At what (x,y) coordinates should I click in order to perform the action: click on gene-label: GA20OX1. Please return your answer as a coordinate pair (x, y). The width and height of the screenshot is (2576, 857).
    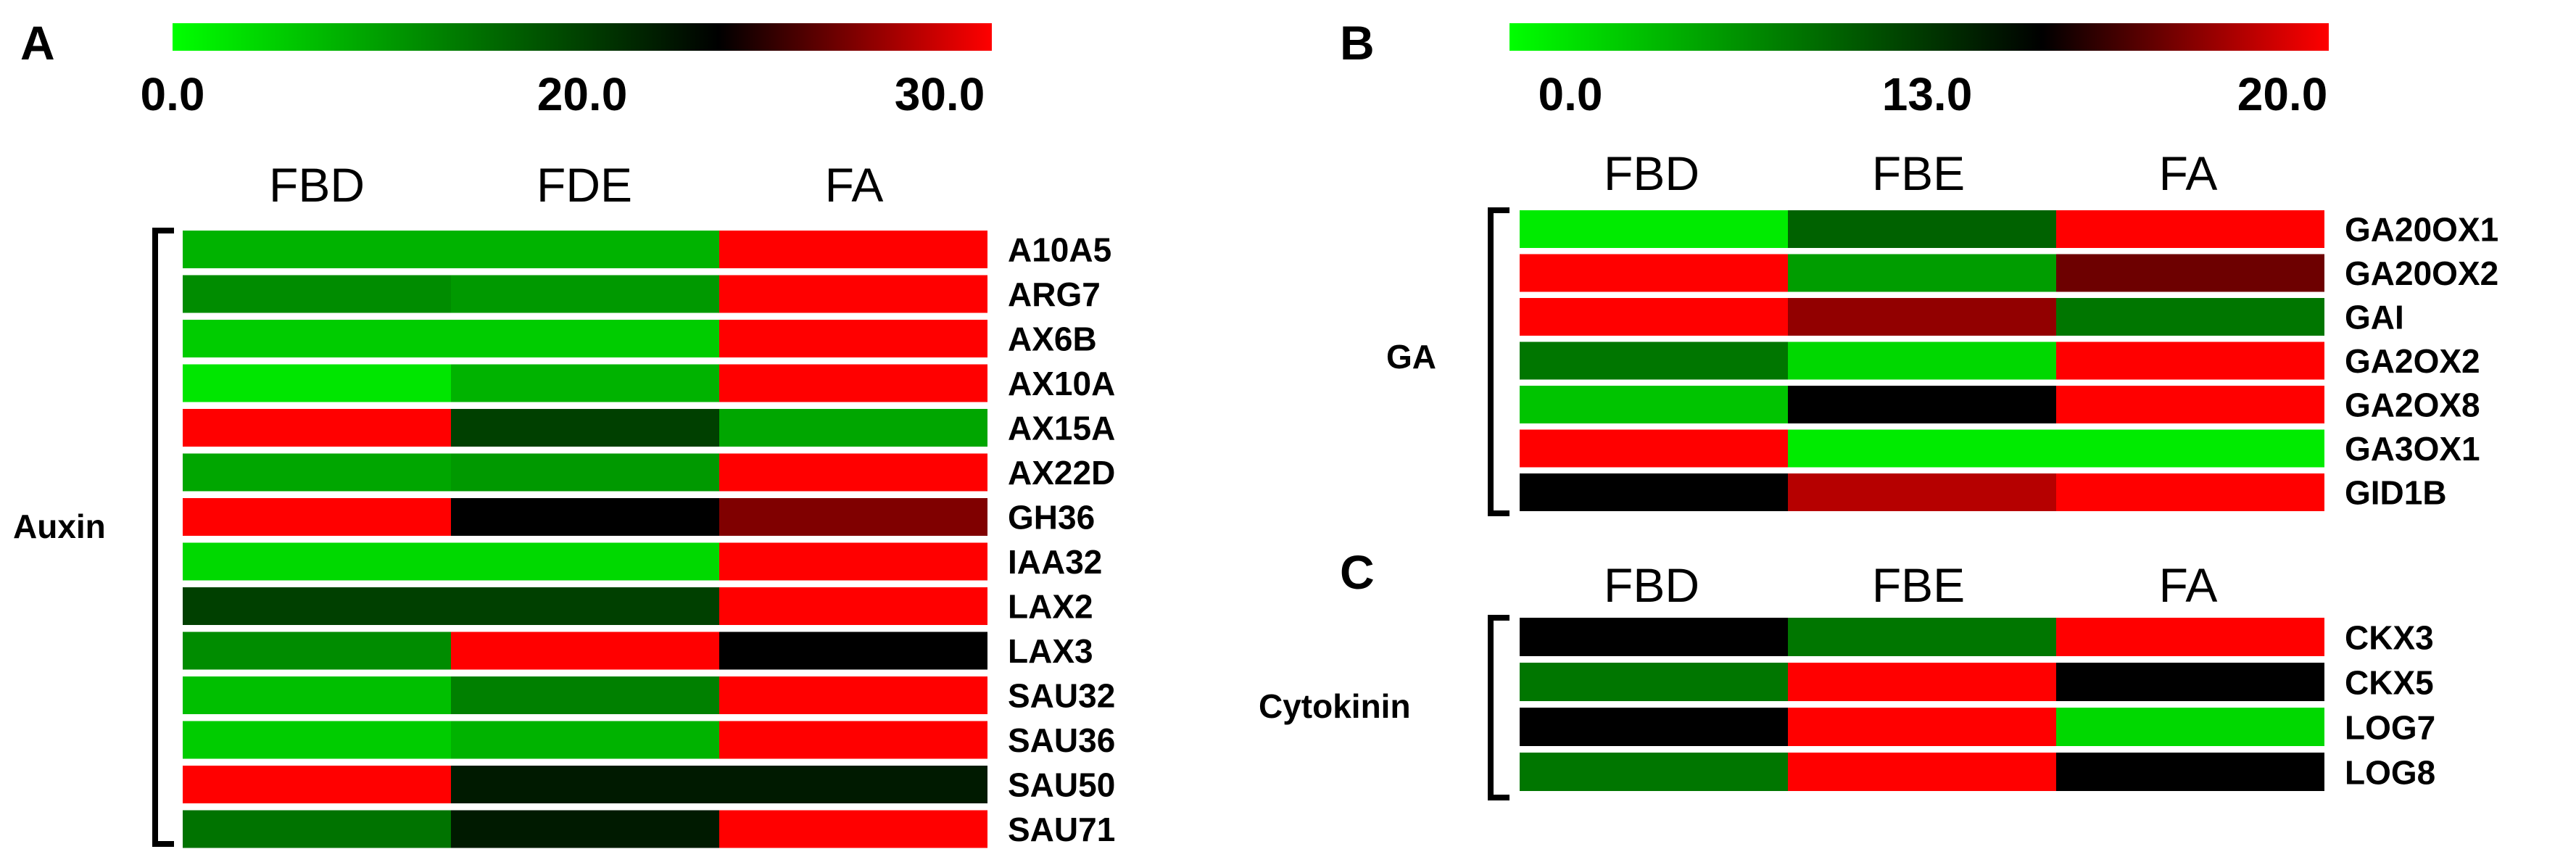
    Looking at the image, I should click on (2421, 230).